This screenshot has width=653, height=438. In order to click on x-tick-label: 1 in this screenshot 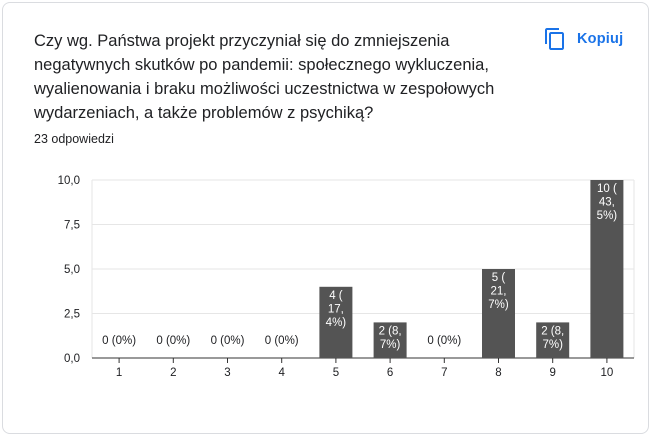, I will do `click(119, 373)`.